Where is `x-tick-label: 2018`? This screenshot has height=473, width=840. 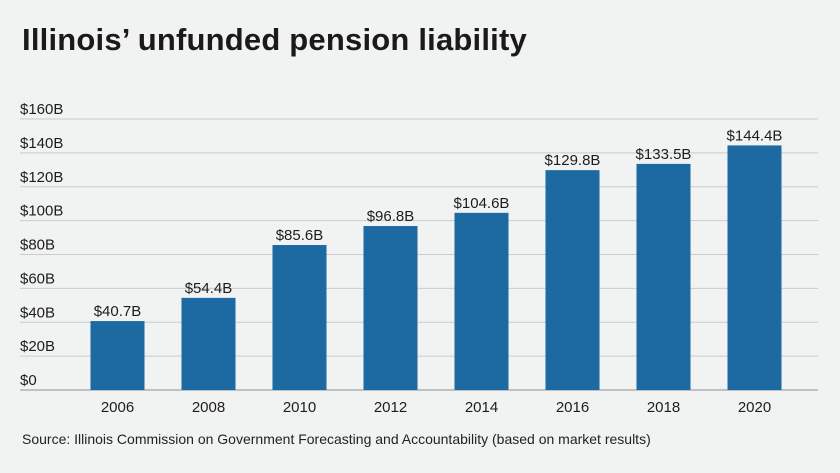
x-tick-label: 2018 is located at coordinates (663, 407).